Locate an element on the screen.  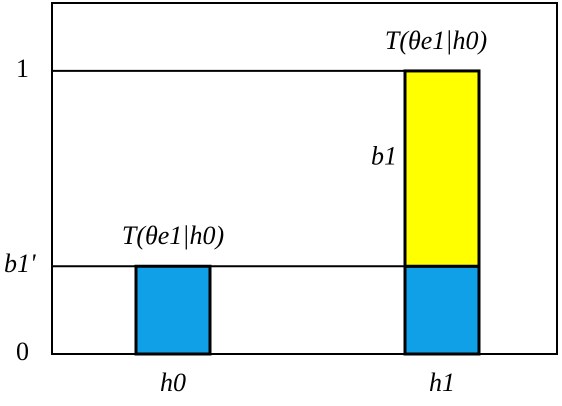
y-tick-label: 0 is located at coordinates (22, 351).